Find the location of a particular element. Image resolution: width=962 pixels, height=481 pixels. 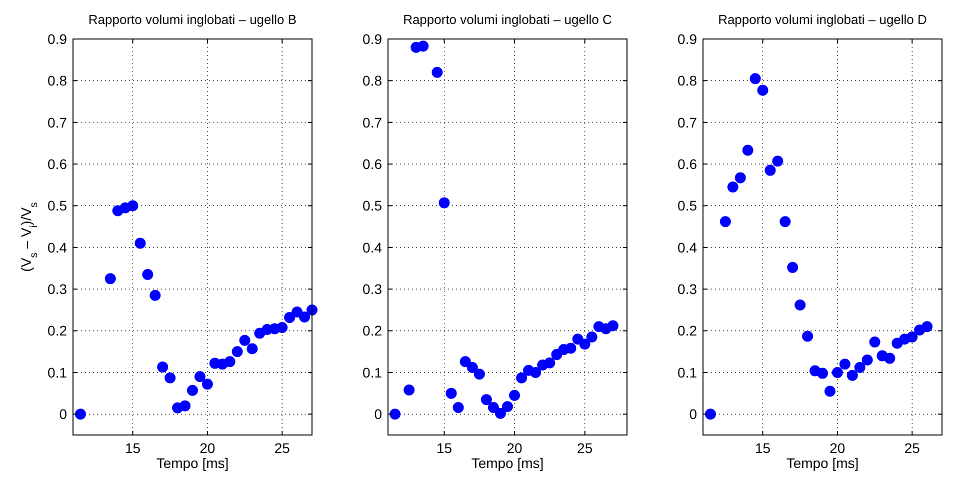

chart-title: Rapporto volumi inglobati – ugello B is located at coordinates (192, 19).